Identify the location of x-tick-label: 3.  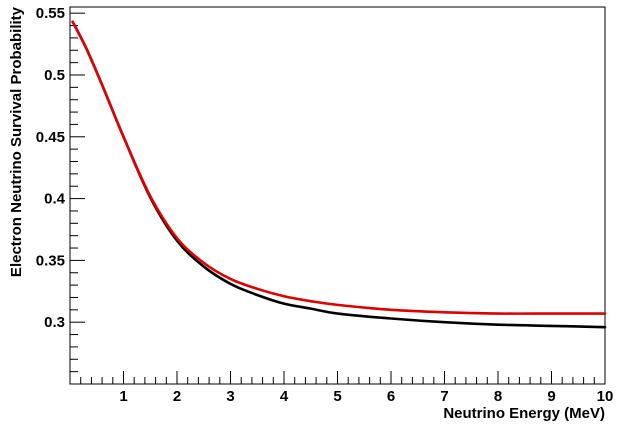
(230, 396).